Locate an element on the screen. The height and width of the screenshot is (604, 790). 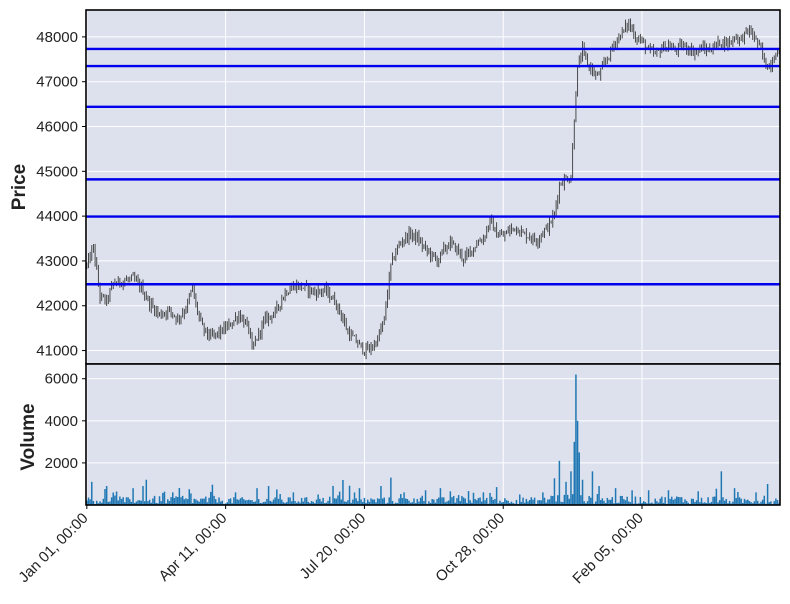
price-tick-label: 44000 is located at coordinates (57, 216).